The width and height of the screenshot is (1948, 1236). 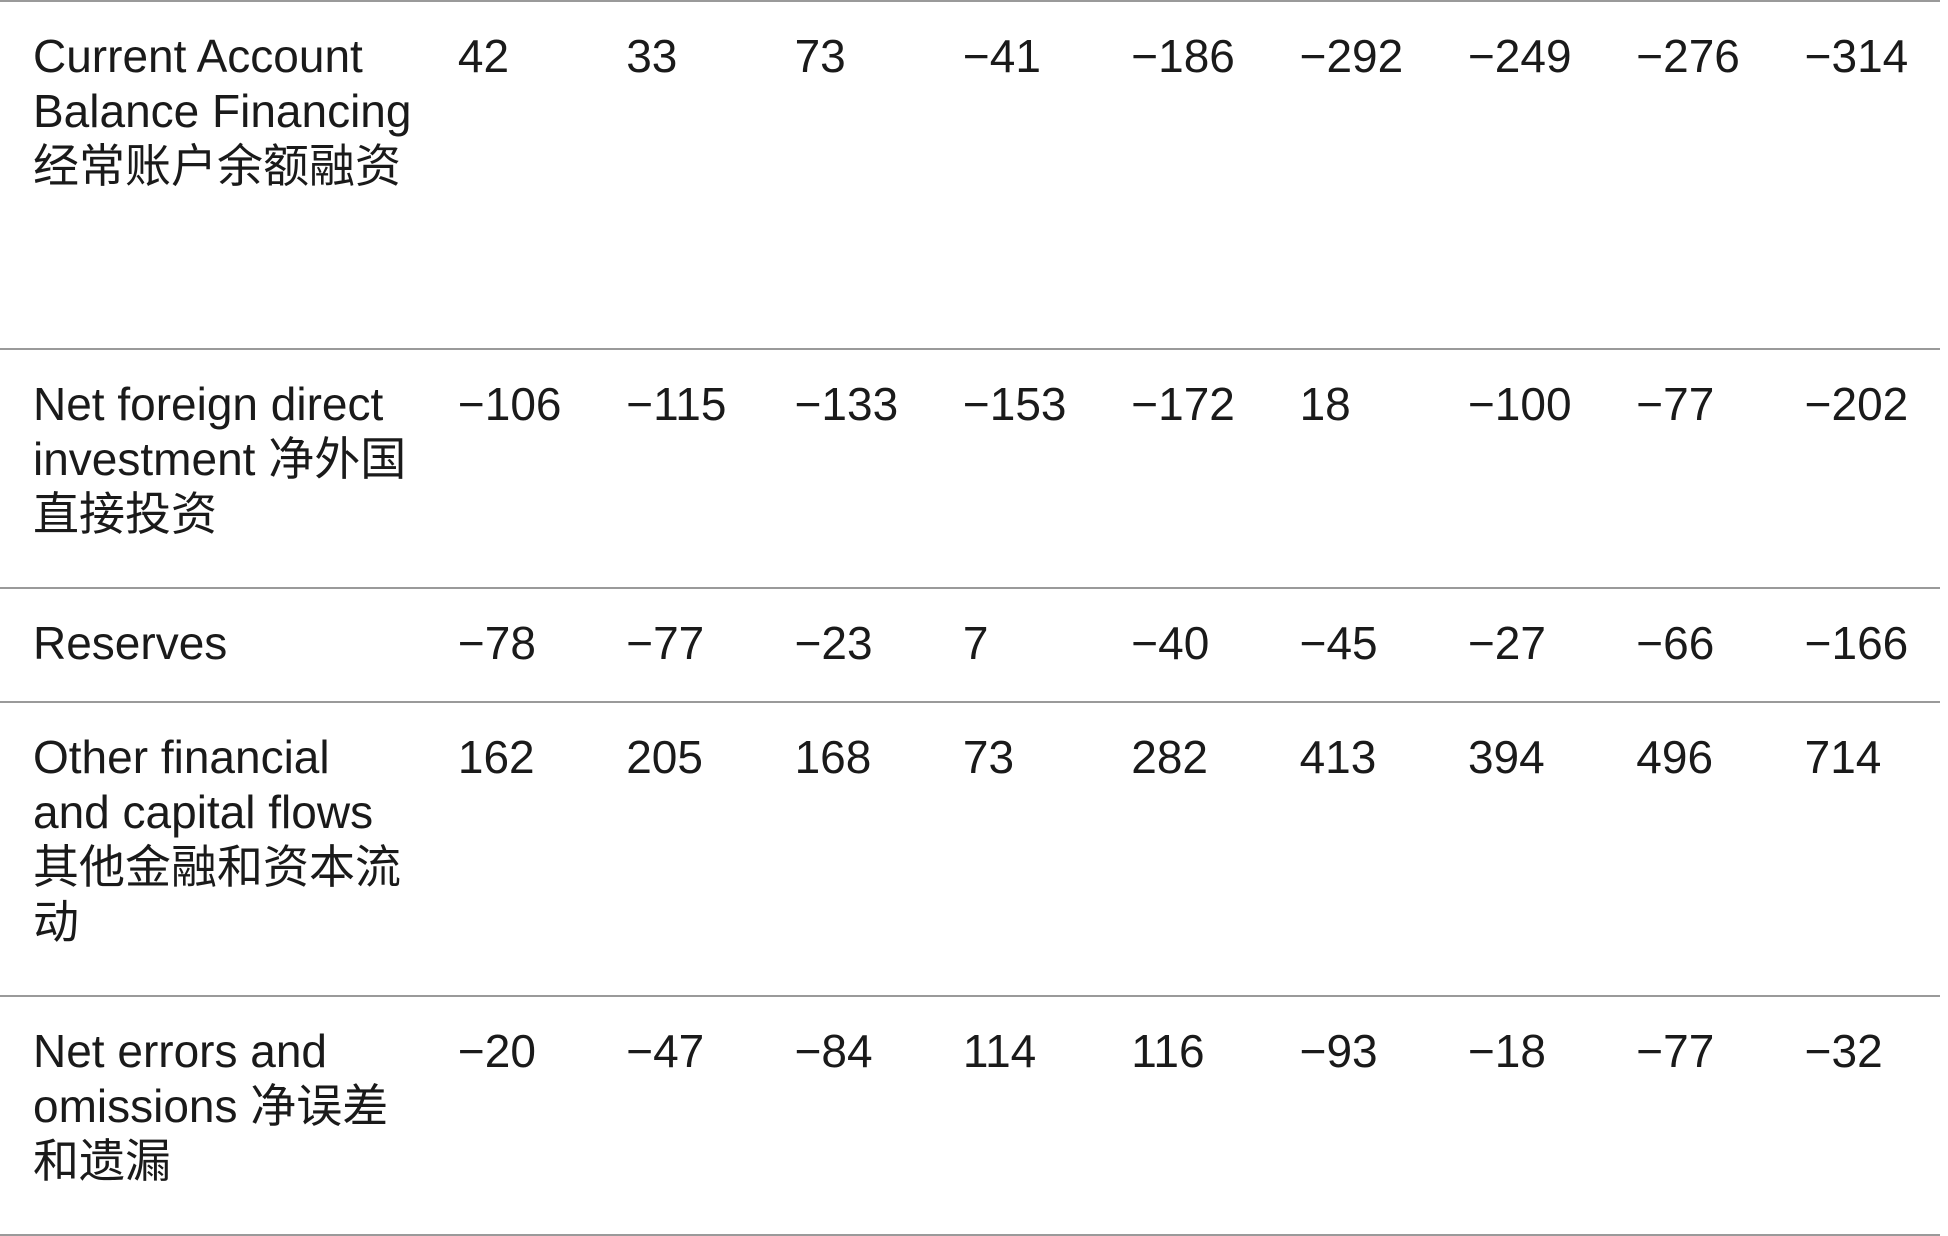 I want to click on table-cell: −292, so click(x=1351, y=56).